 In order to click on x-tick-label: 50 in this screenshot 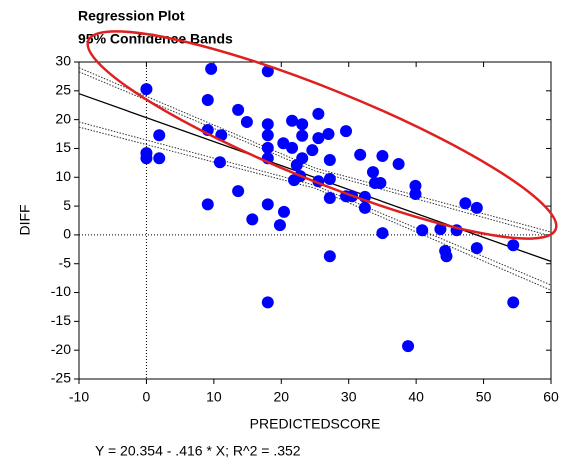, I will do `click(484, 397)`.